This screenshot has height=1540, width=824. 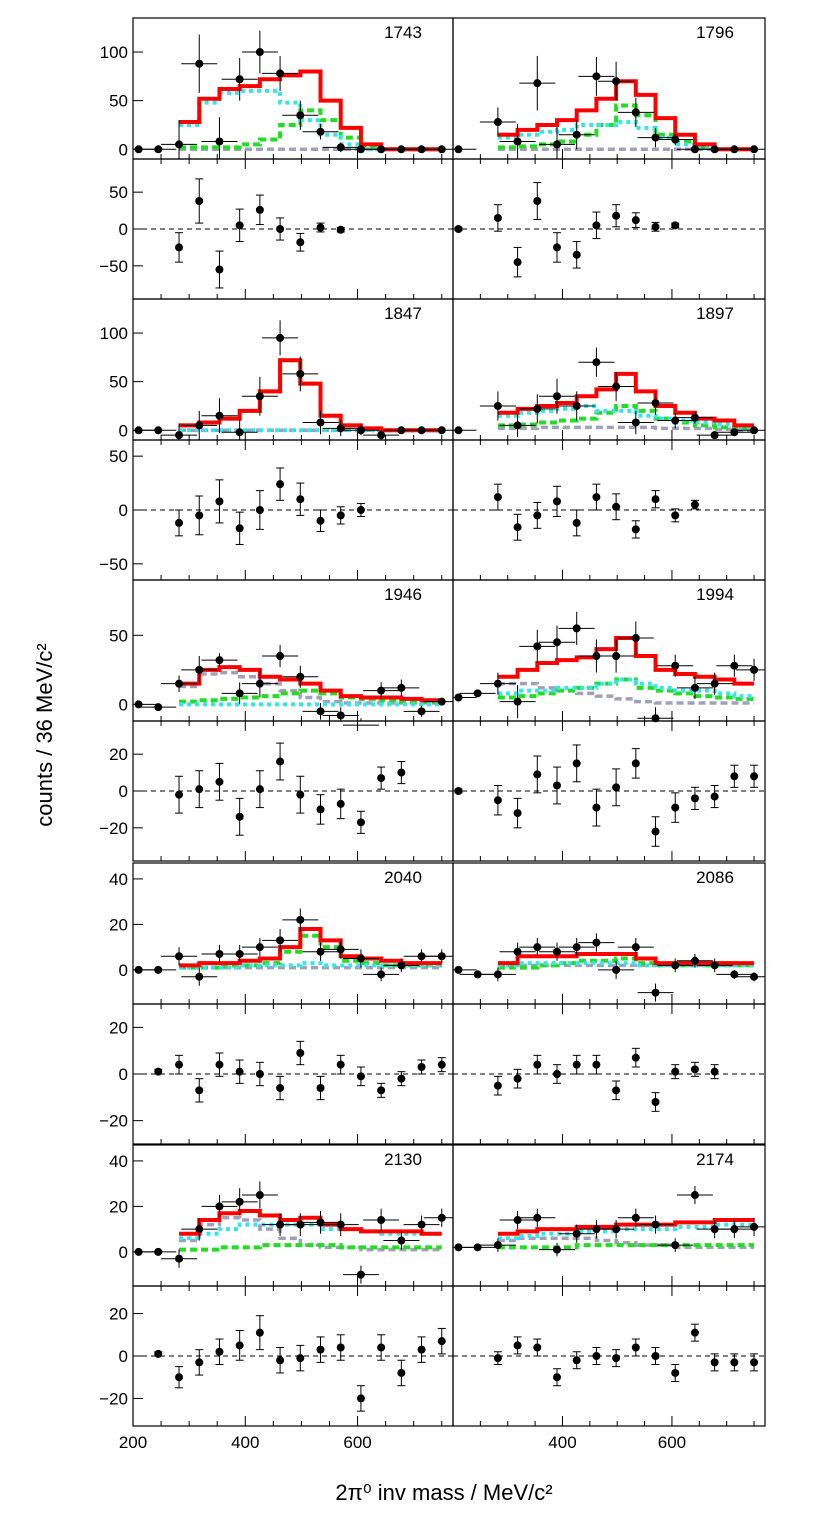 What do you see at coordinates (123, 229) in the screenshot?
I see `row-1-panel-1-res-ytick-label-1: 0` at bounding box center [123, 229].